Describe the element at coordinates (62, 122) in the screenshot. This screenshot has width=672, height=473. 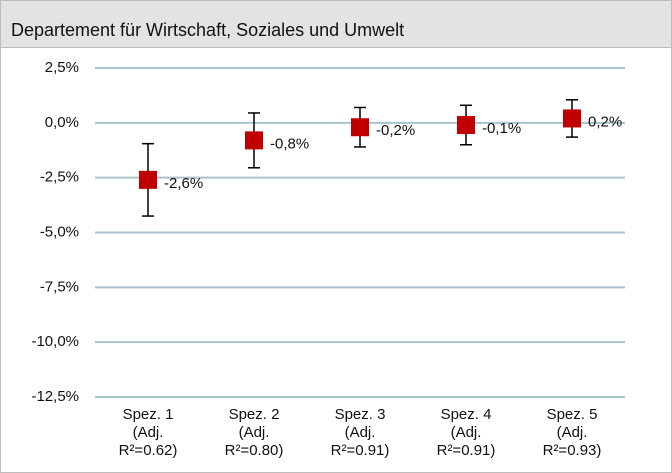
I see `y-tick-label: 0,0%` at that location.